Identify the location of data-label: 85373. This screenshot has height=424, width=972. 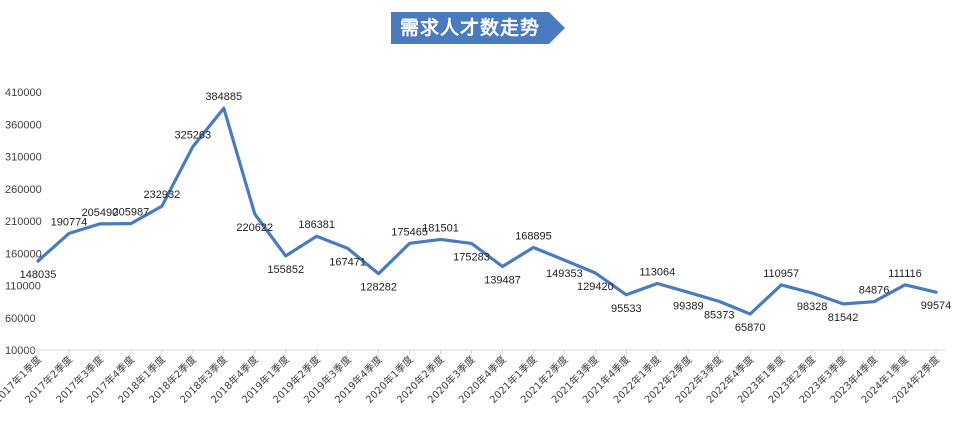
(719, 315).